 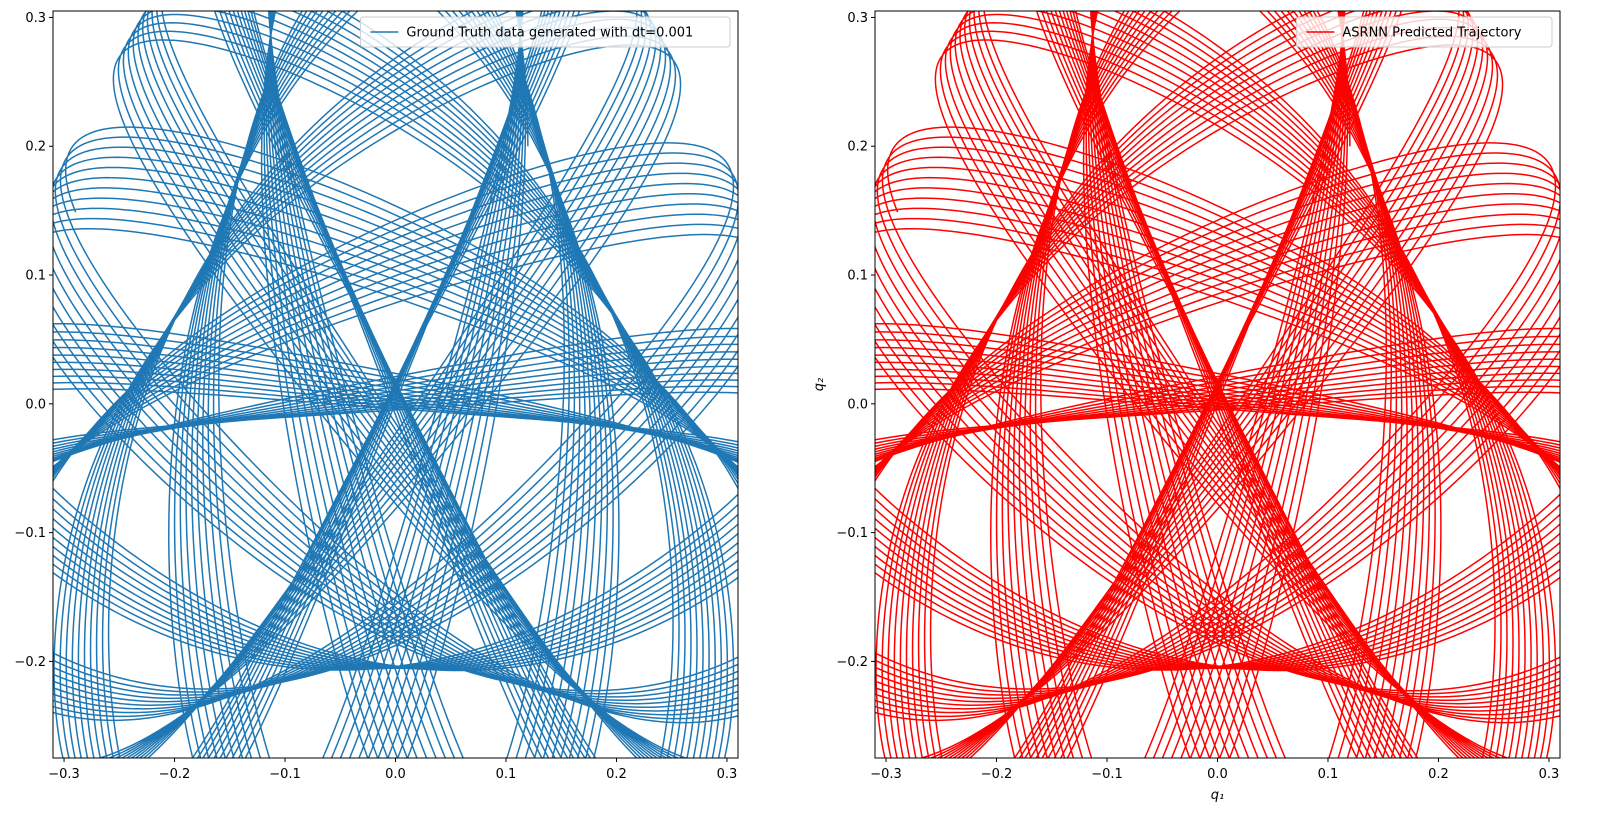 What do you see at coordinates (1431, 33) in the screenshot?
I see `legend-label: ASRNN Predicted Trajectory` at bounding box center [1431, 33].